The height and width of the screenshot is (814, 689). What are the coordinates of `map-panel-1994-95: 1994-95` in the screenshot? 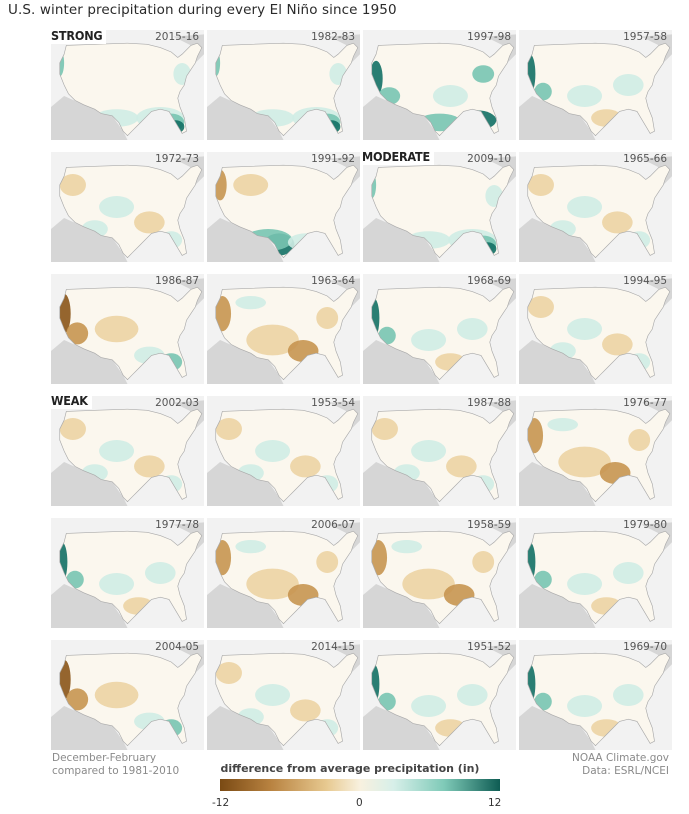 It's located at (595, 329).